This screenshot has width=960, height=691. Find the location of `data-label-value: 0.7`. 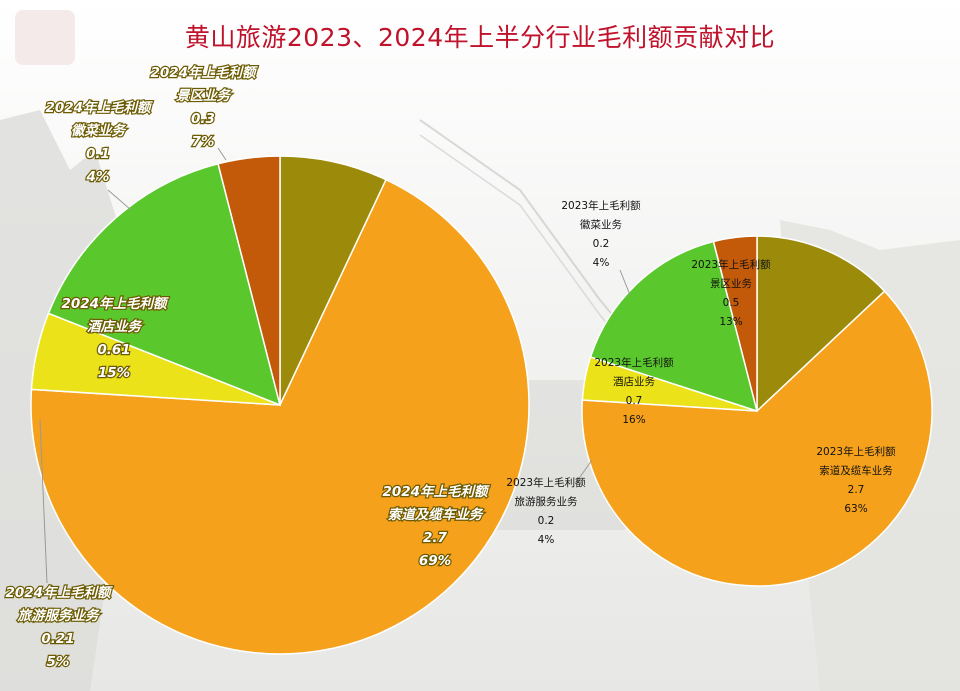

data-label-value: 0.7 is located at coordinates (634, 401).